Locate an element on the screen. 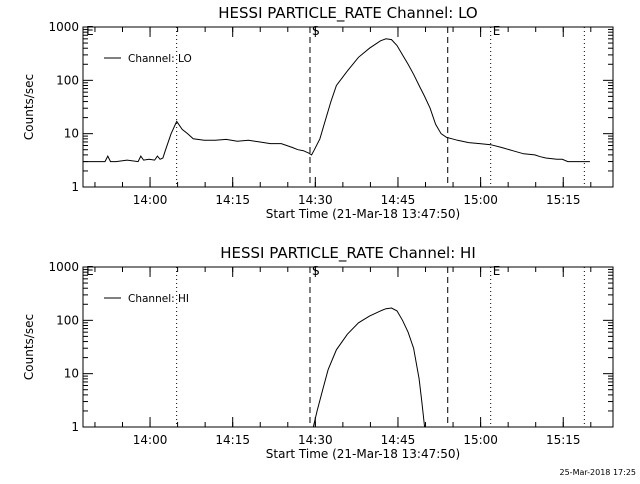  timestamp-label: 25-Mar-2018 17:25 is located at coordinates (598, 472).